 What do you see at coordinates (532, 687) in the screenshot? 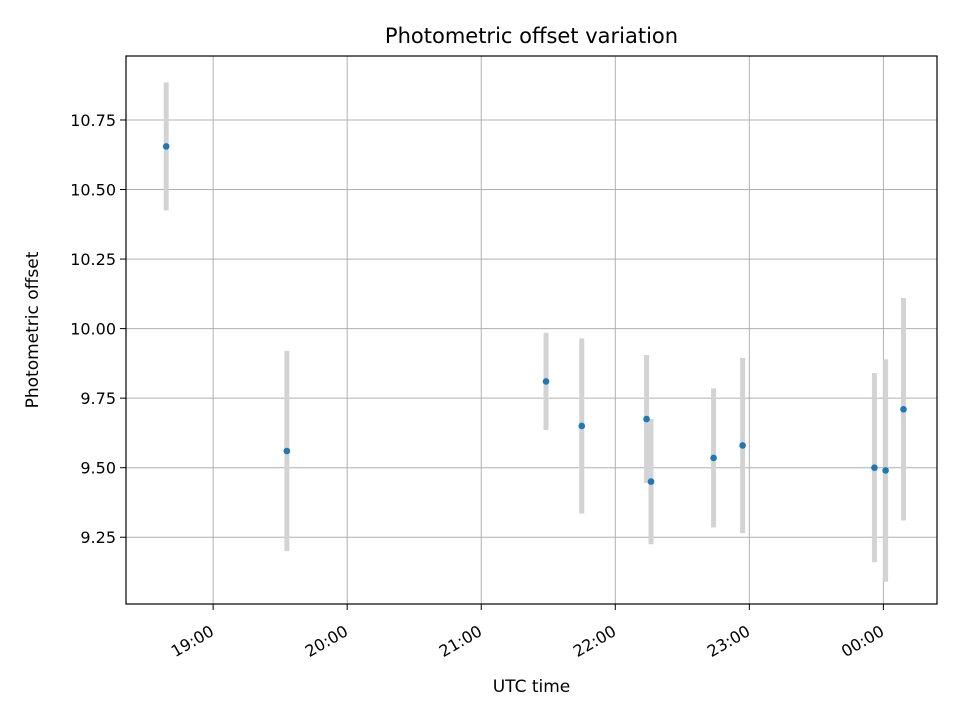
I see `x-axis-label: UTC time` at bounding box center [532, 687].